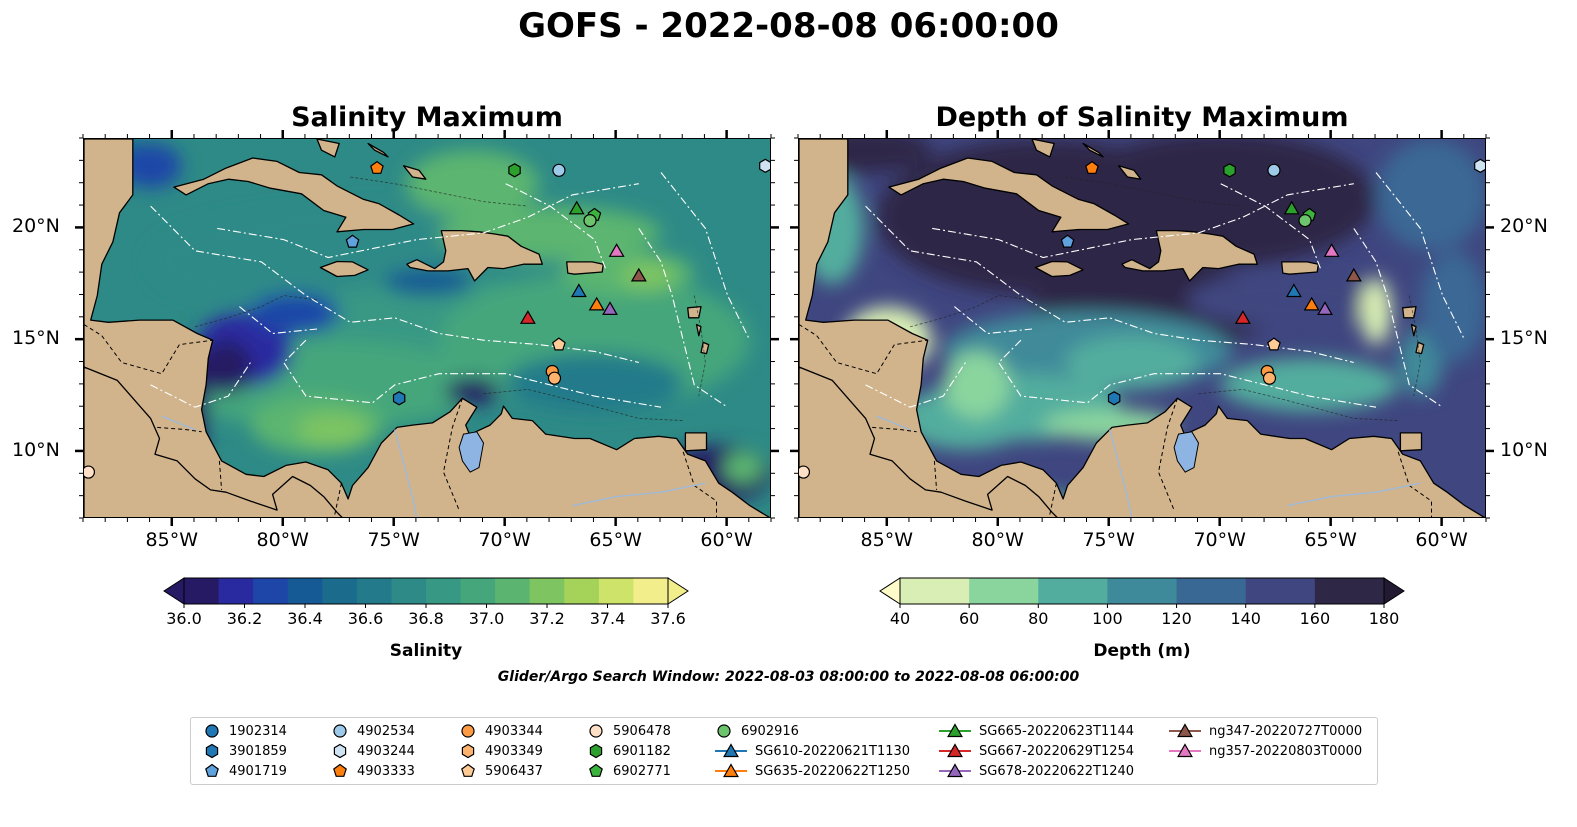 The height and width of the screenshot is (827, 1577). What do you see at coordinates (373, 731) in the screenshot?
I see `legend-item: 4902534` at bounding box center [373, 731].